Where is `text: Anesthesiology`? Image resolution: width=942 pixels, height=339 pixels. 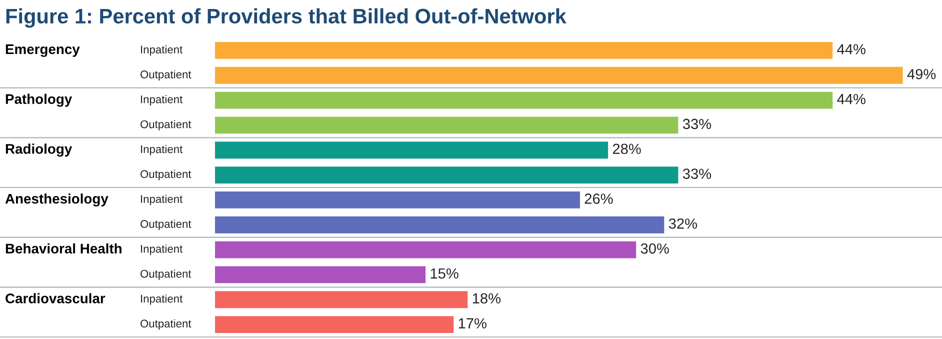 text: Anesthesiology is located at coordinates (56, 199).